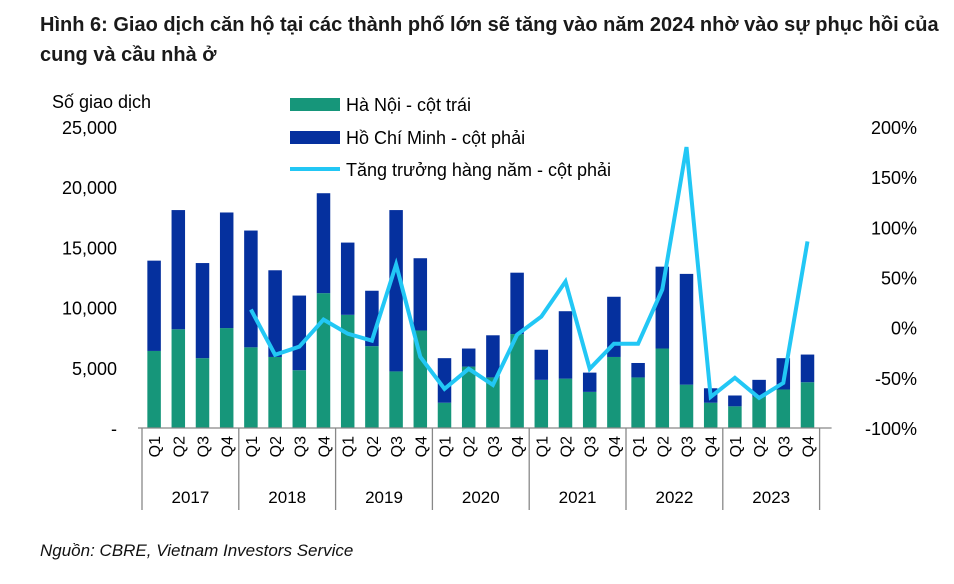  Describe the element at coordinates (896, 379) in the screenshot. I see `y2-tick-label: -50%` at that location.